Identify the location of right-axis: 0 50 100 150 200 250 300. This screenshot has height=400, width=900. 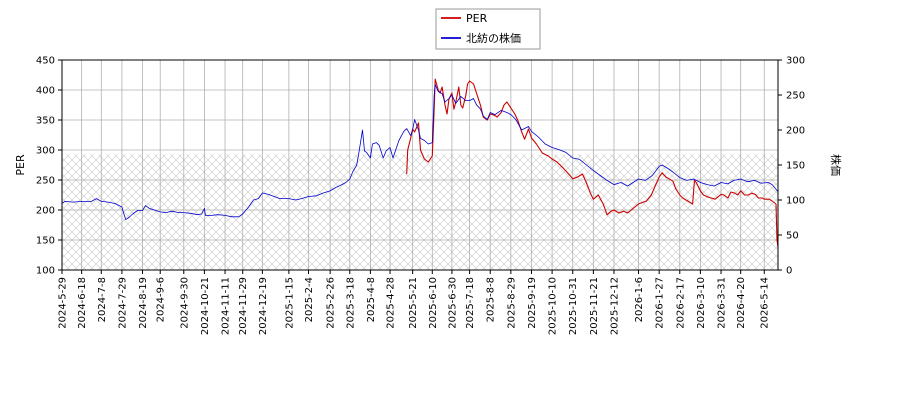
(791, 166).